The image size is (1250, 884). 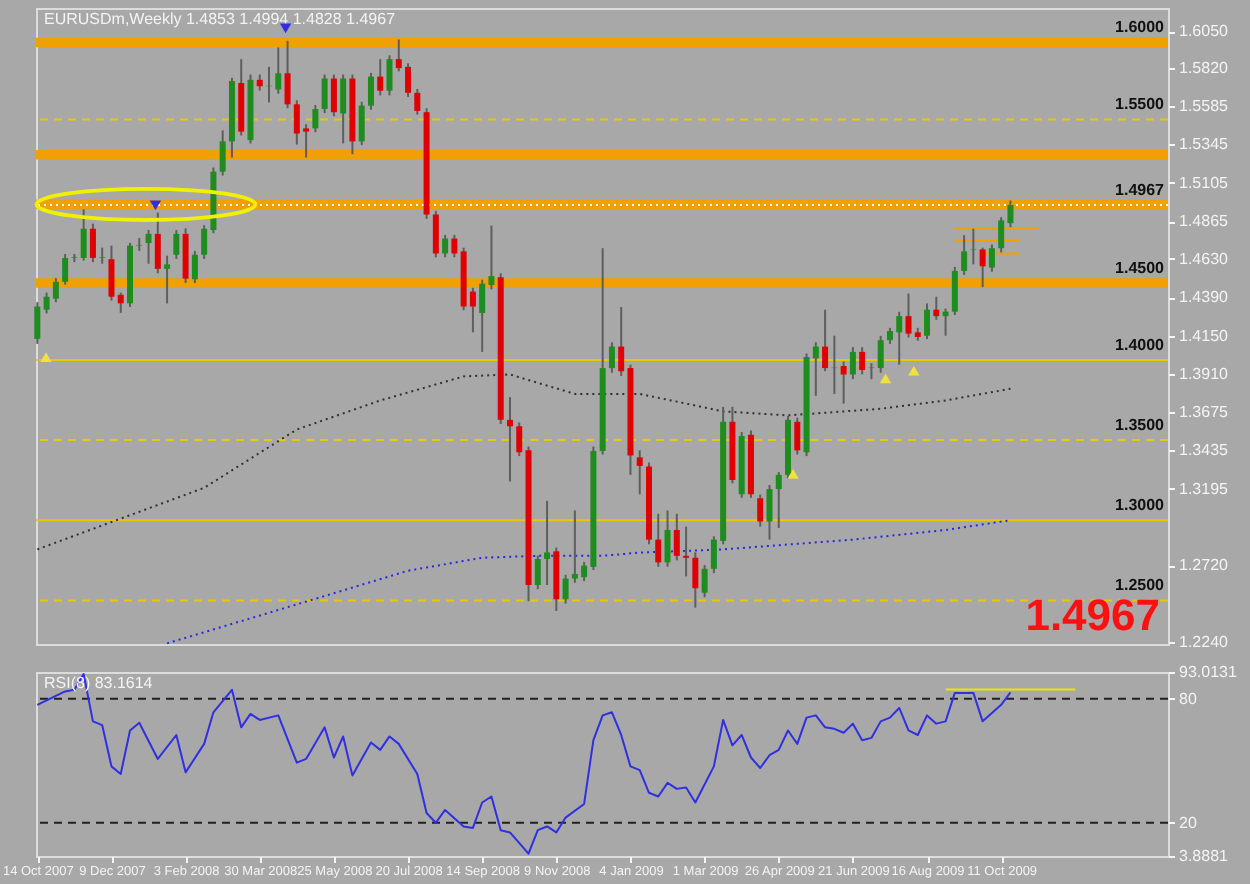 I want to click on y-tick-label: 20, so click(x=1188, y=822).